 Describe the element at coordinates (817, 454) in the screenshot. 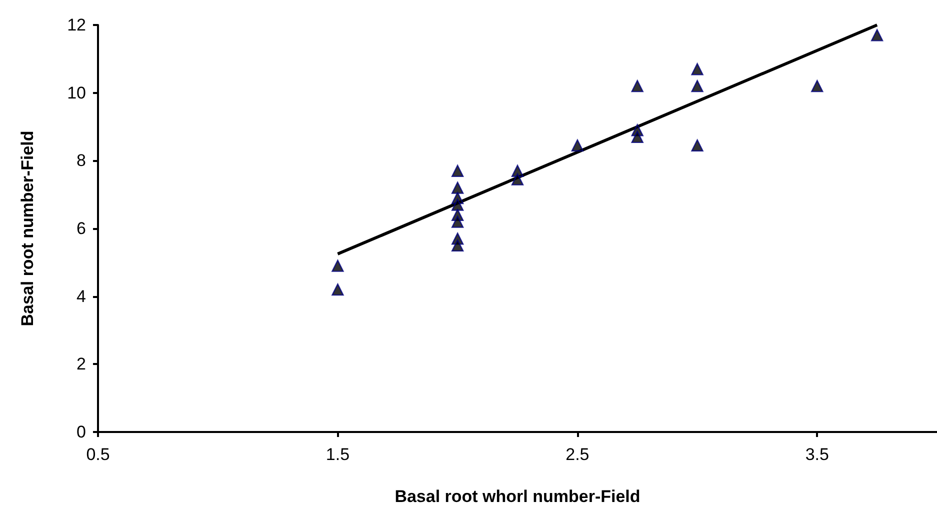

I see `x-tick-label: 3.5` at that location.